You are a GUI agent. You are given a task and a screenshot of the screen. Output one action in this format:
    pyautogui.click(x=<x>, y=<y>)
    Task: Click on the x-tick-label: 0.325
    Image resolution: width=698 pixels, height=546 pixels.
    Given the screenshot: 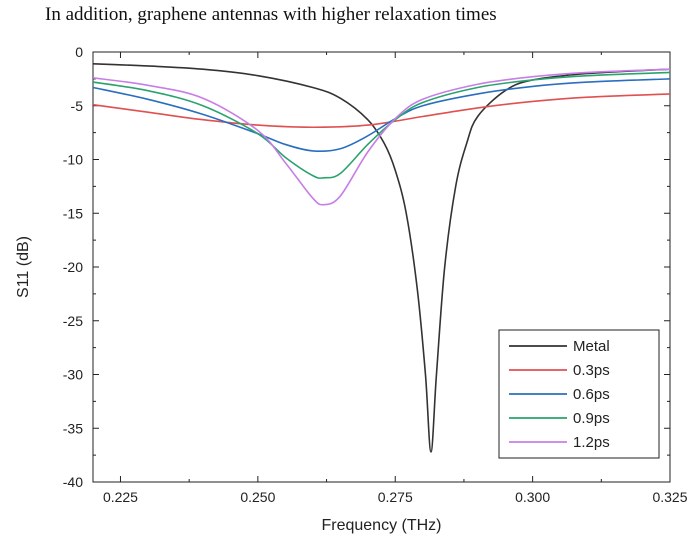 What is the action you would take?
    pyautogui.click(x=669, y=497)
    